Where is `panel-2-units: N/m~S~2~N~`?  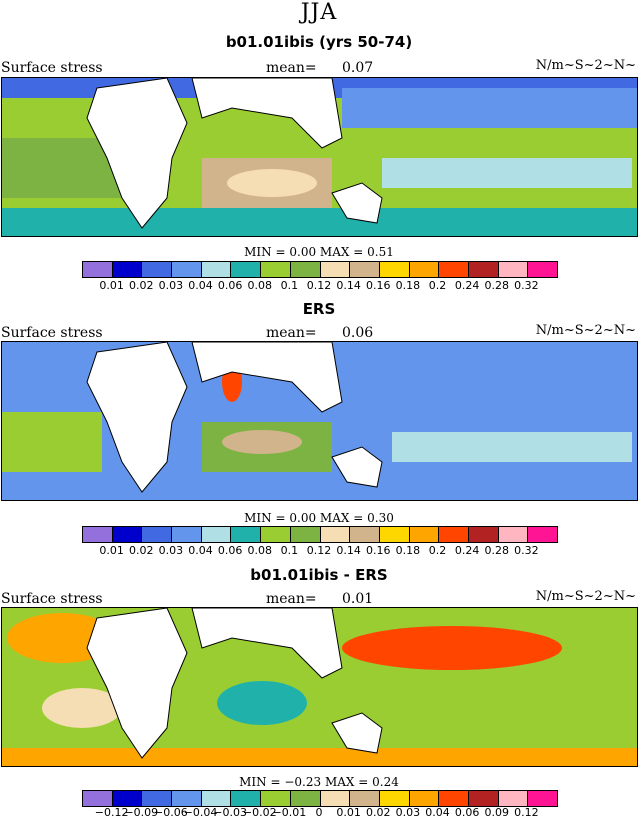 panel-2-units: N/m~S~2~N~ is located at coordinates (585, 330).